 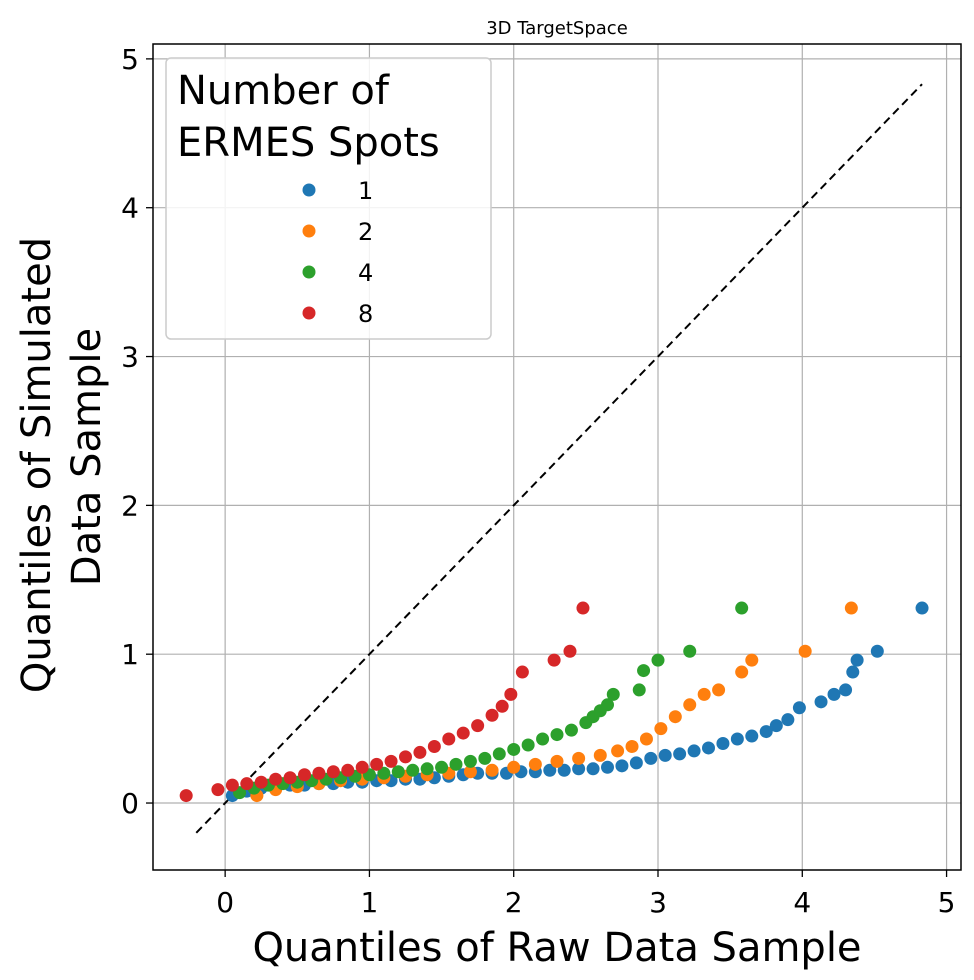 I want to click on legend-title-line-1: Number of, so click(x=283, y=91).